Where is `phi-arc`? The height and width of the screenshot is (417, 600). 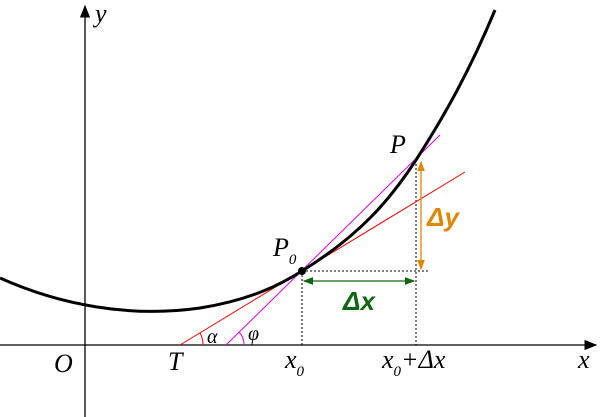 phi-arc is located at coordinates (241, 338).